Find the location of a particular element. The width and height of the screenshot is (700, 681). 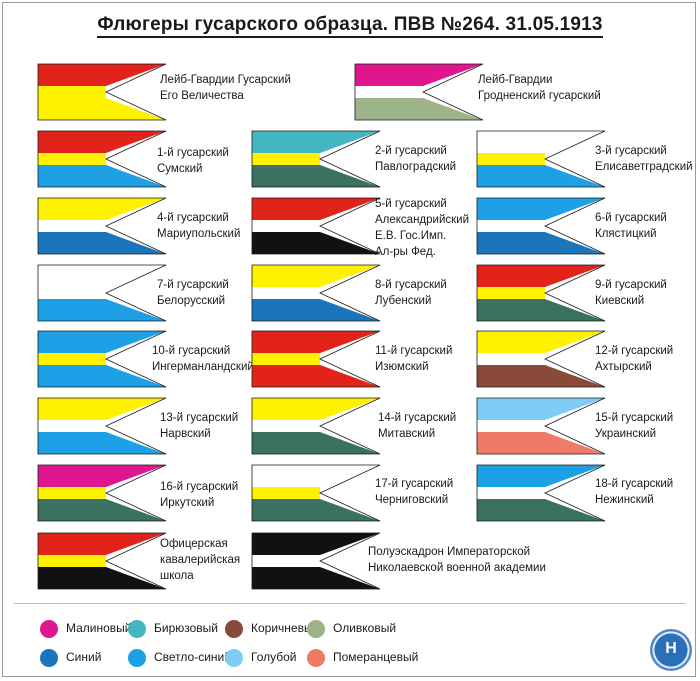

legend-label: Малиновый is located at coordinates (99, 628).